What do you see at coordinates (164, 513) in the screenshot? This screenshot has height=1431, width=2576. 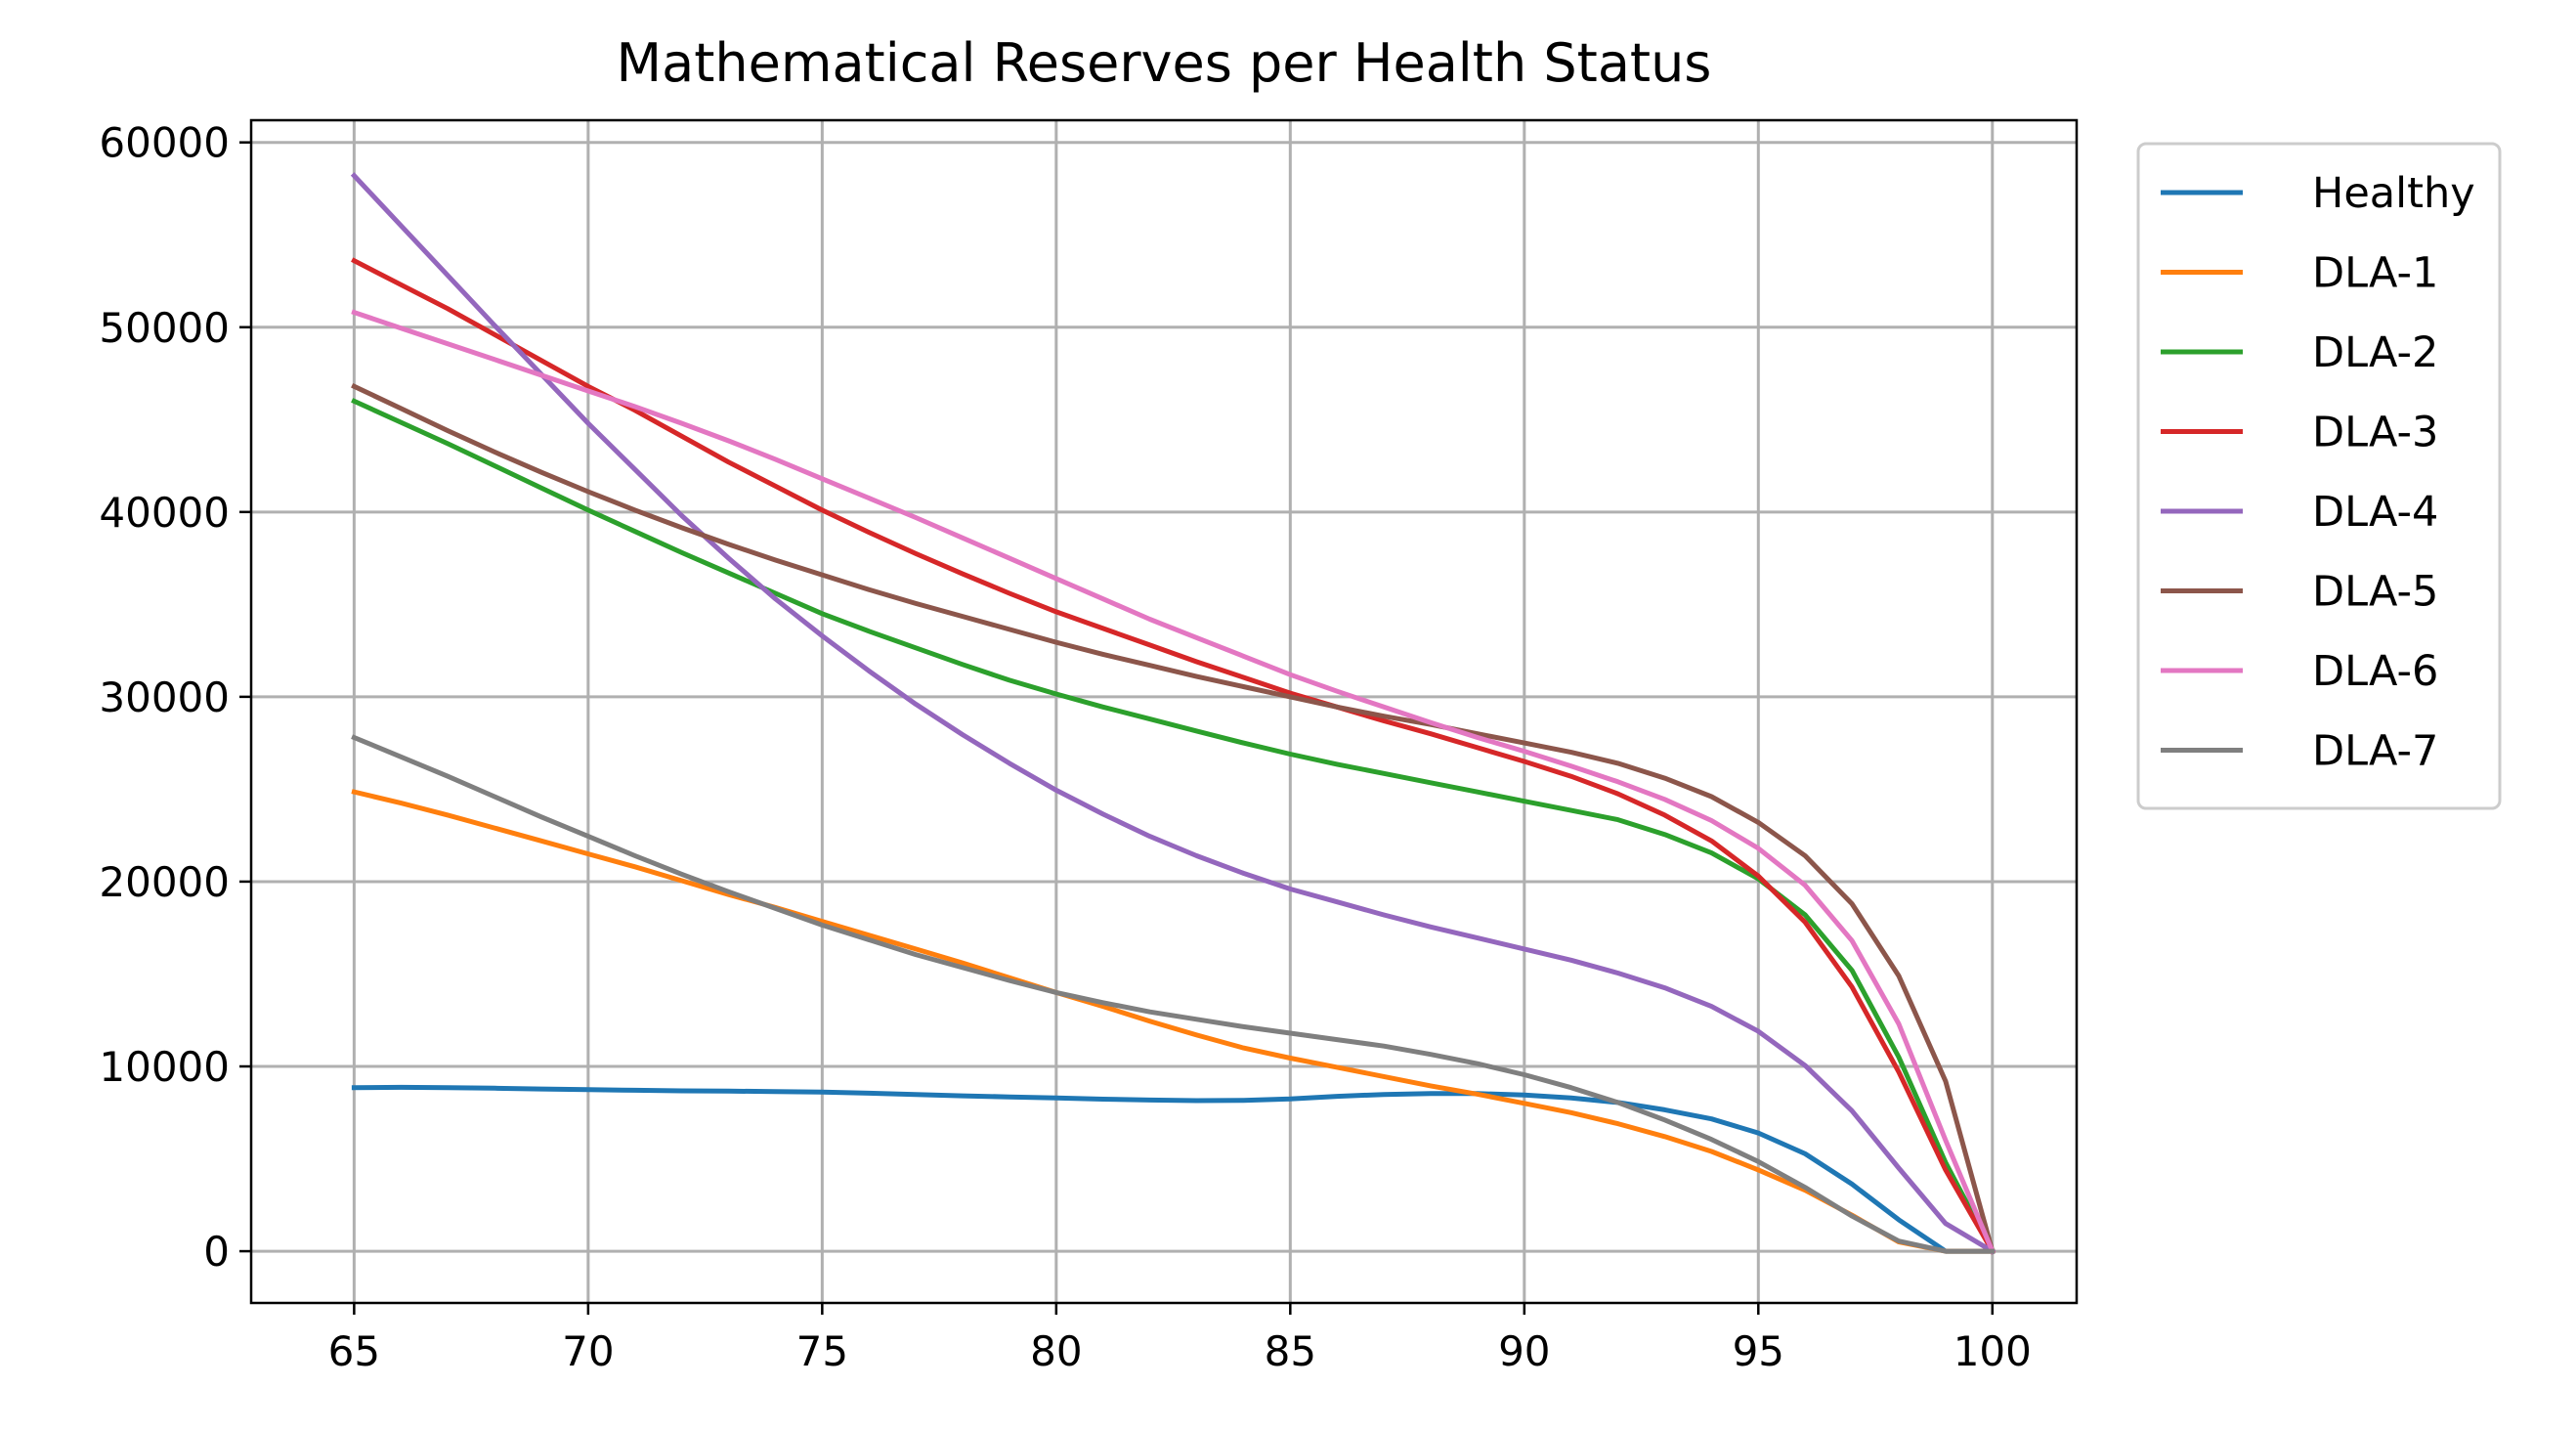 I see `y-tick-label: 40000` at bounding box center [164, 513].